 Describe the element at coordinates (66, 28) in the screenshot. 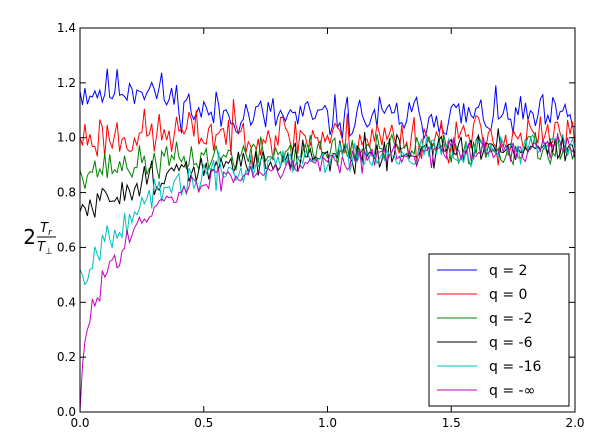

I see `y-tick-label: 1.4` at that location.